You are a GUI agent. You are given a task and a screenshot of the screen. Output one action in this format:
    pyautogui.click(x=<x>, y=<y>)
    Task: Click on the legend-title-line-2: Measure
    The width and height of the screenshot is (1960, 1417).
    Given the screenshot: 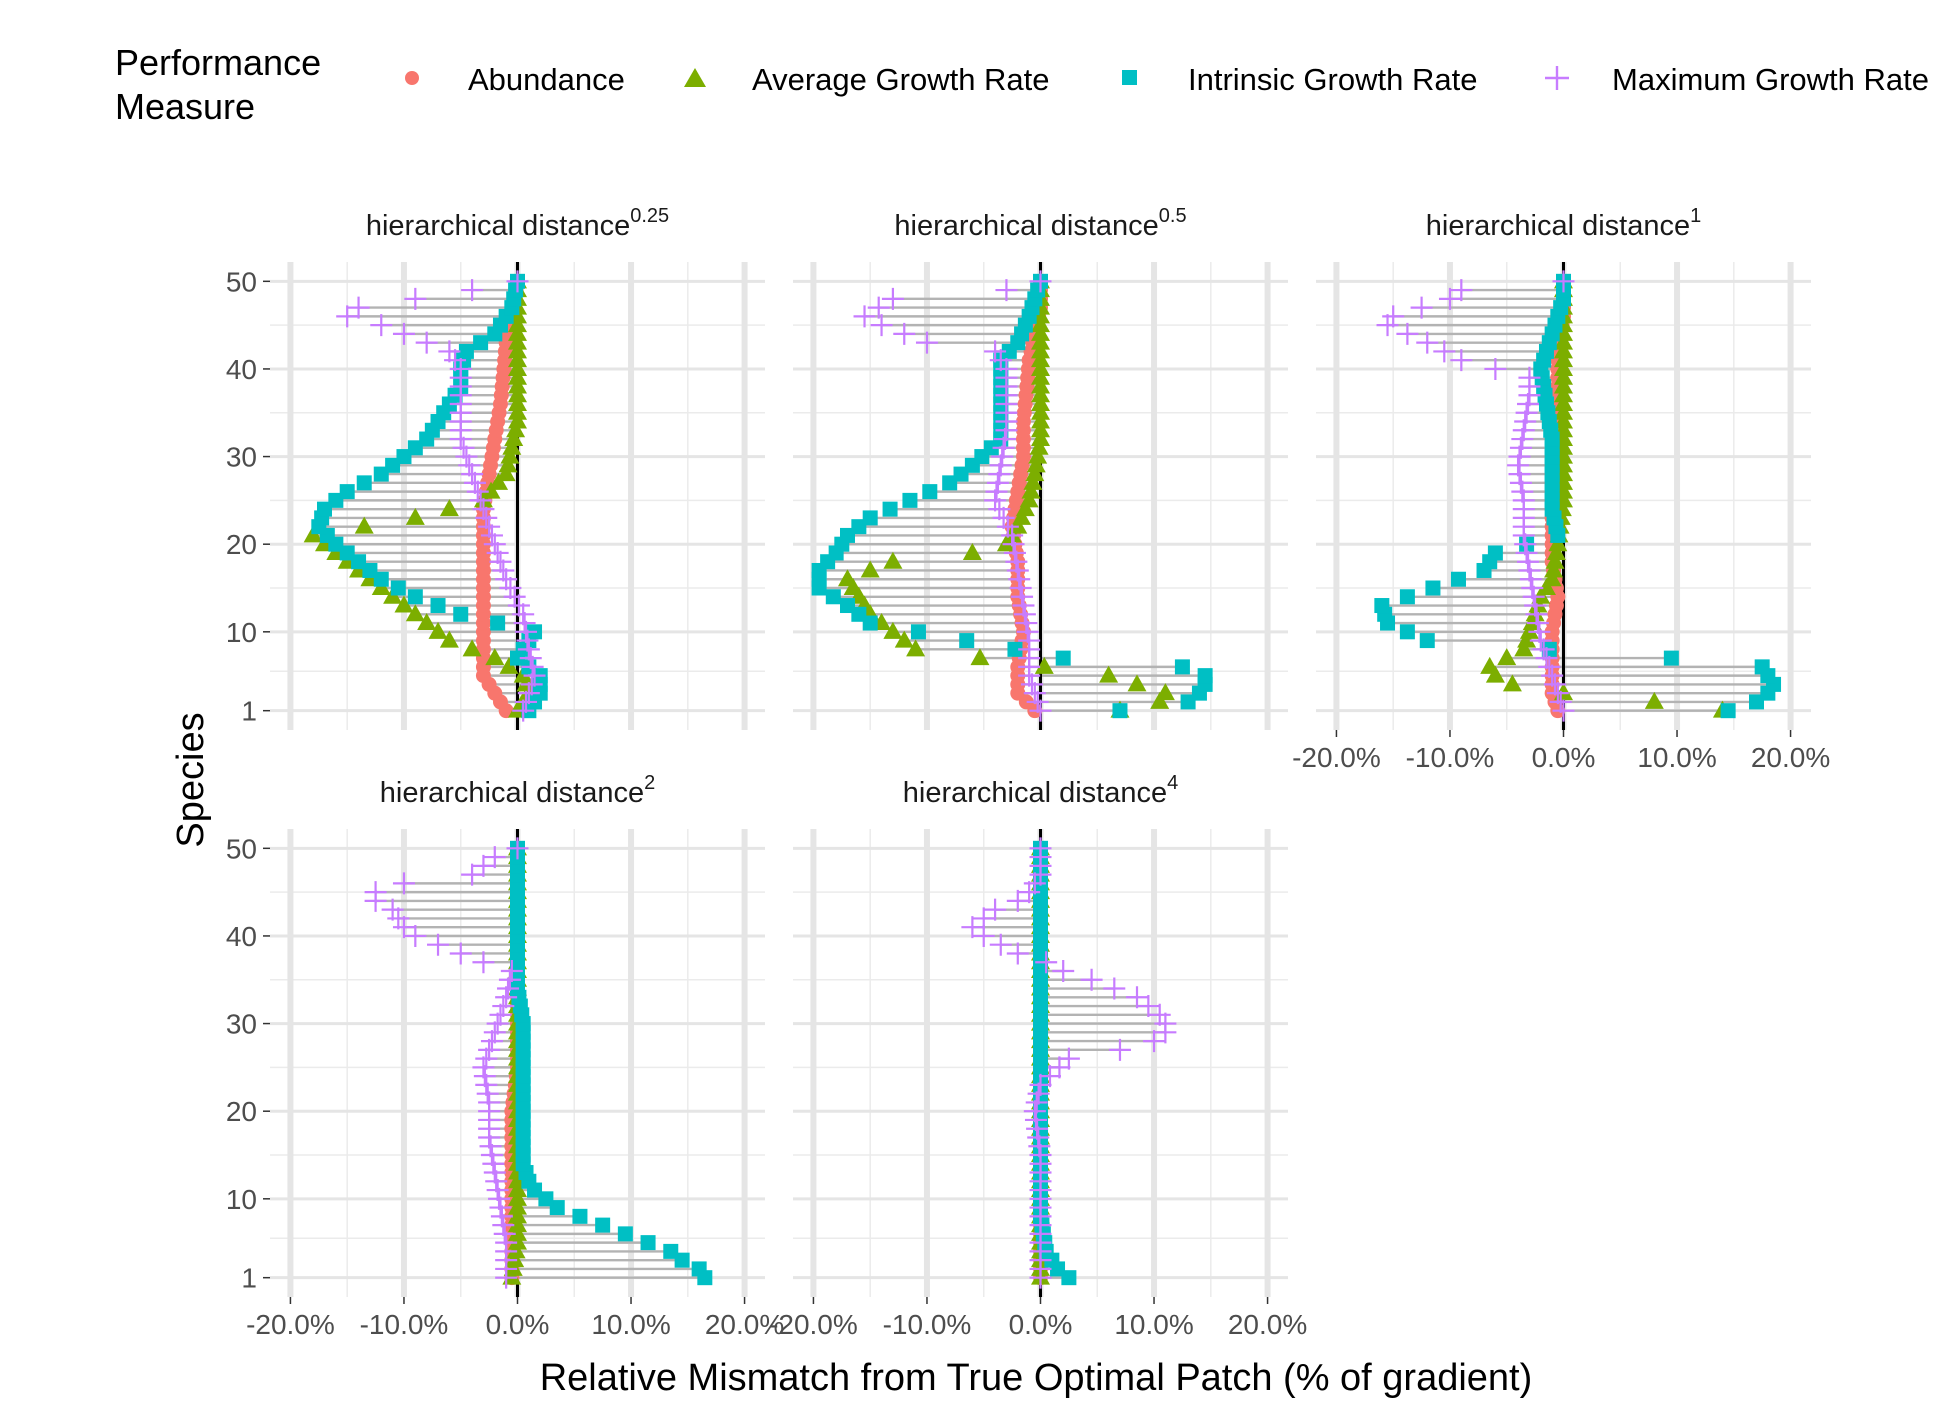 What is the action you would take?
    pyautogui.click(x=185, y=106)
    